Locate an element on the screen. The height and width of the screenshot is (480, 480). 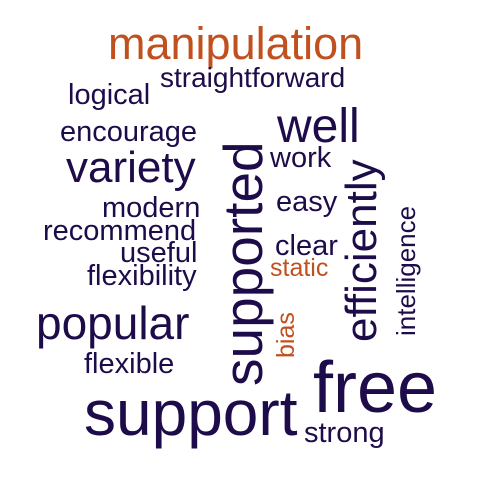
word-easy: easy is located at coordinates (307, 202).